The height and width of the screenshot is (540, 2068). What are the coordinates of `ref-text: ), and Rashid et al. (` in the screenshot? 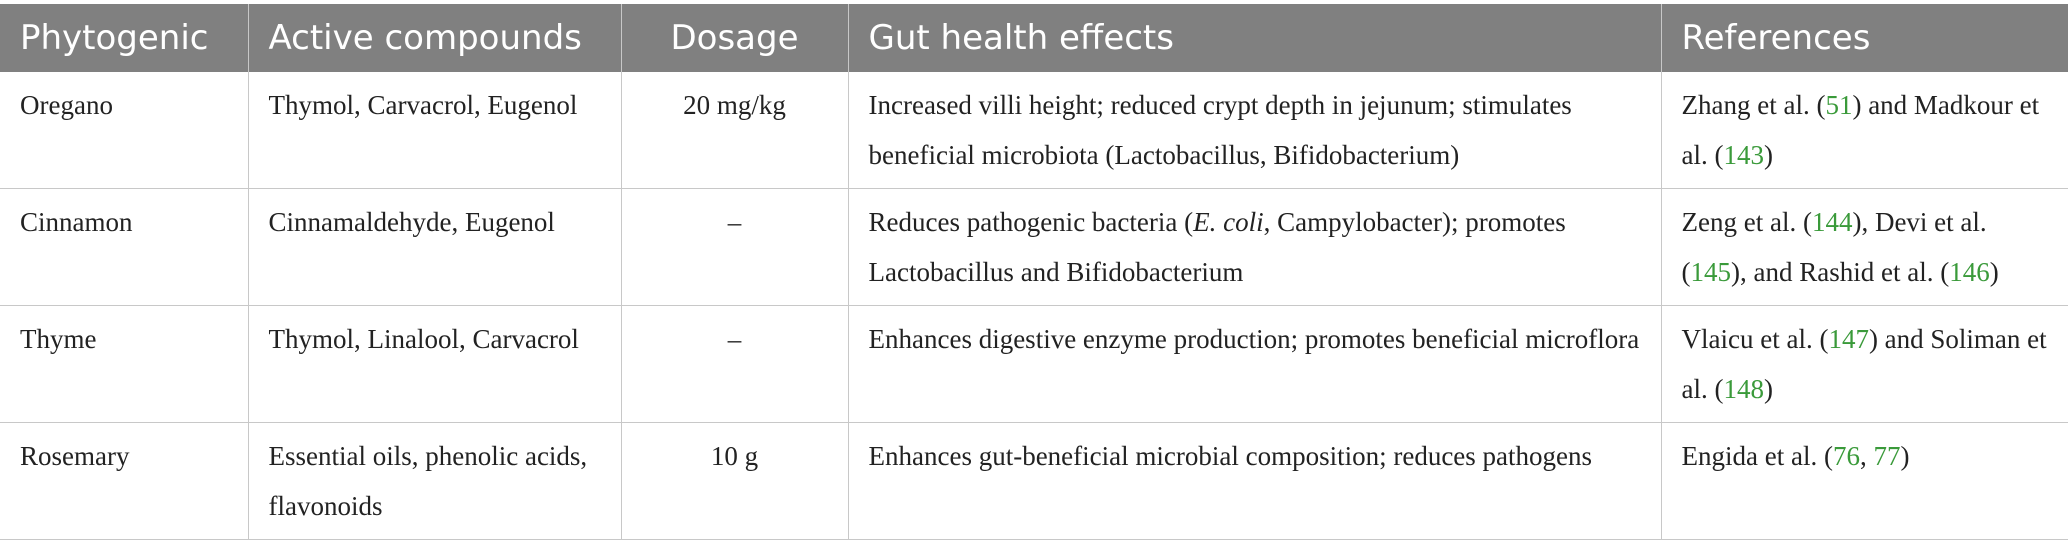 It's located at (1840, 272).